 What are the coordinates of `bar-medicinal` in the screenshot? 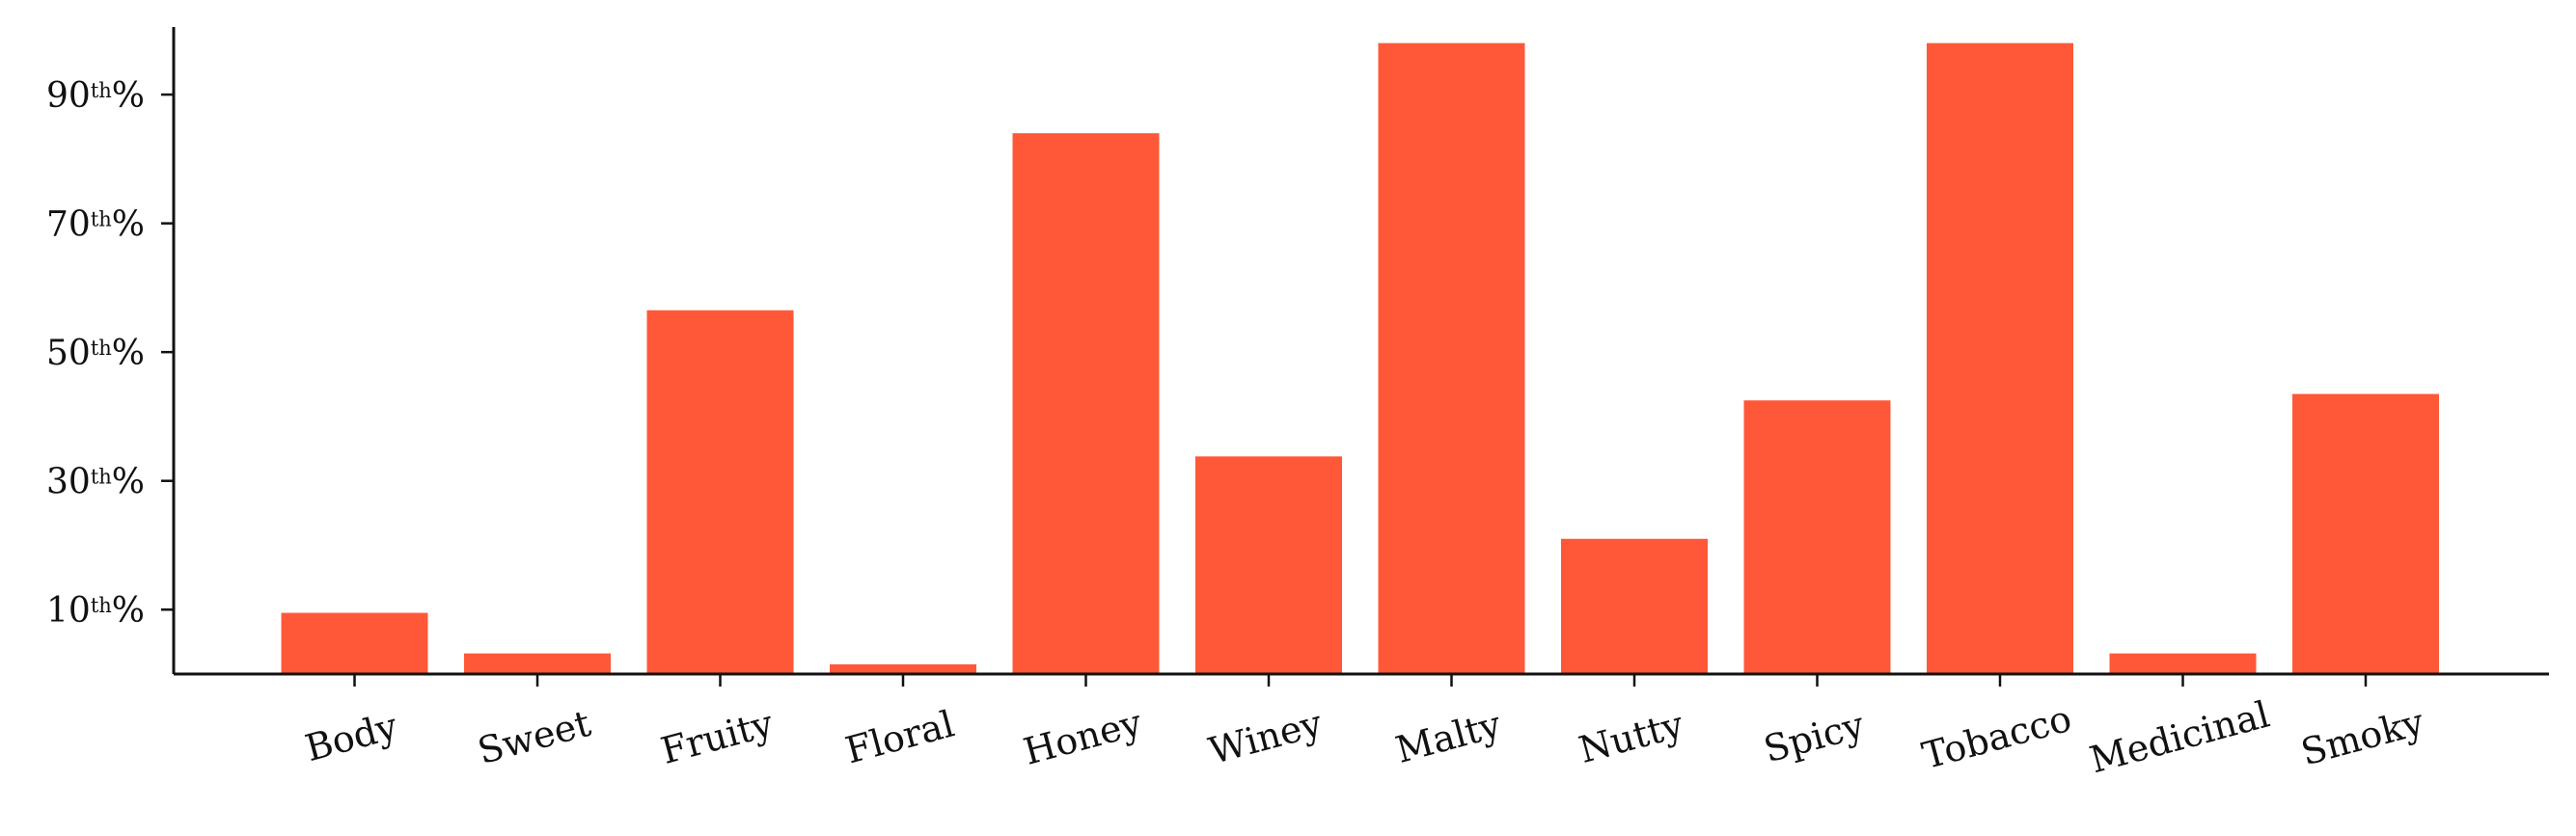 It's located at (2183, 663).